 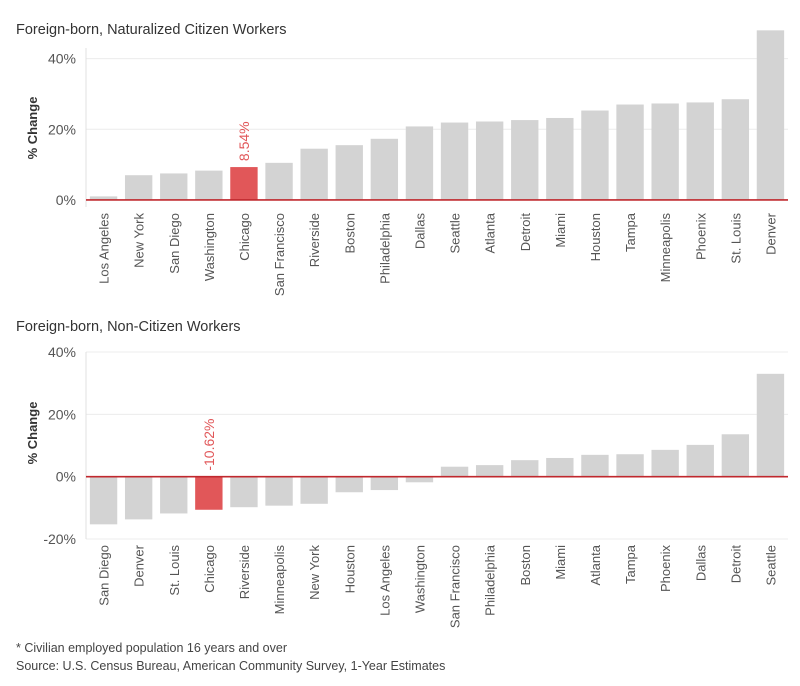 What do you see at coordinates (139, 565) in the screenshot?
I see `chart2-x-tick-label: Denver` at bounding box center [139, 565].